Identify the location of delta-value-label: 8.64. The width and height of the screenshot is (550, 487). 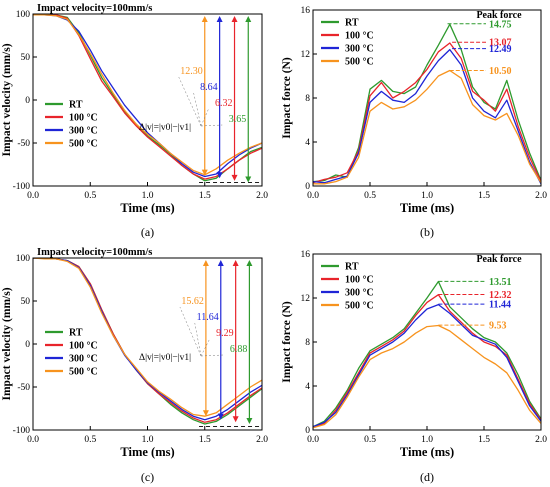
(209, 87).